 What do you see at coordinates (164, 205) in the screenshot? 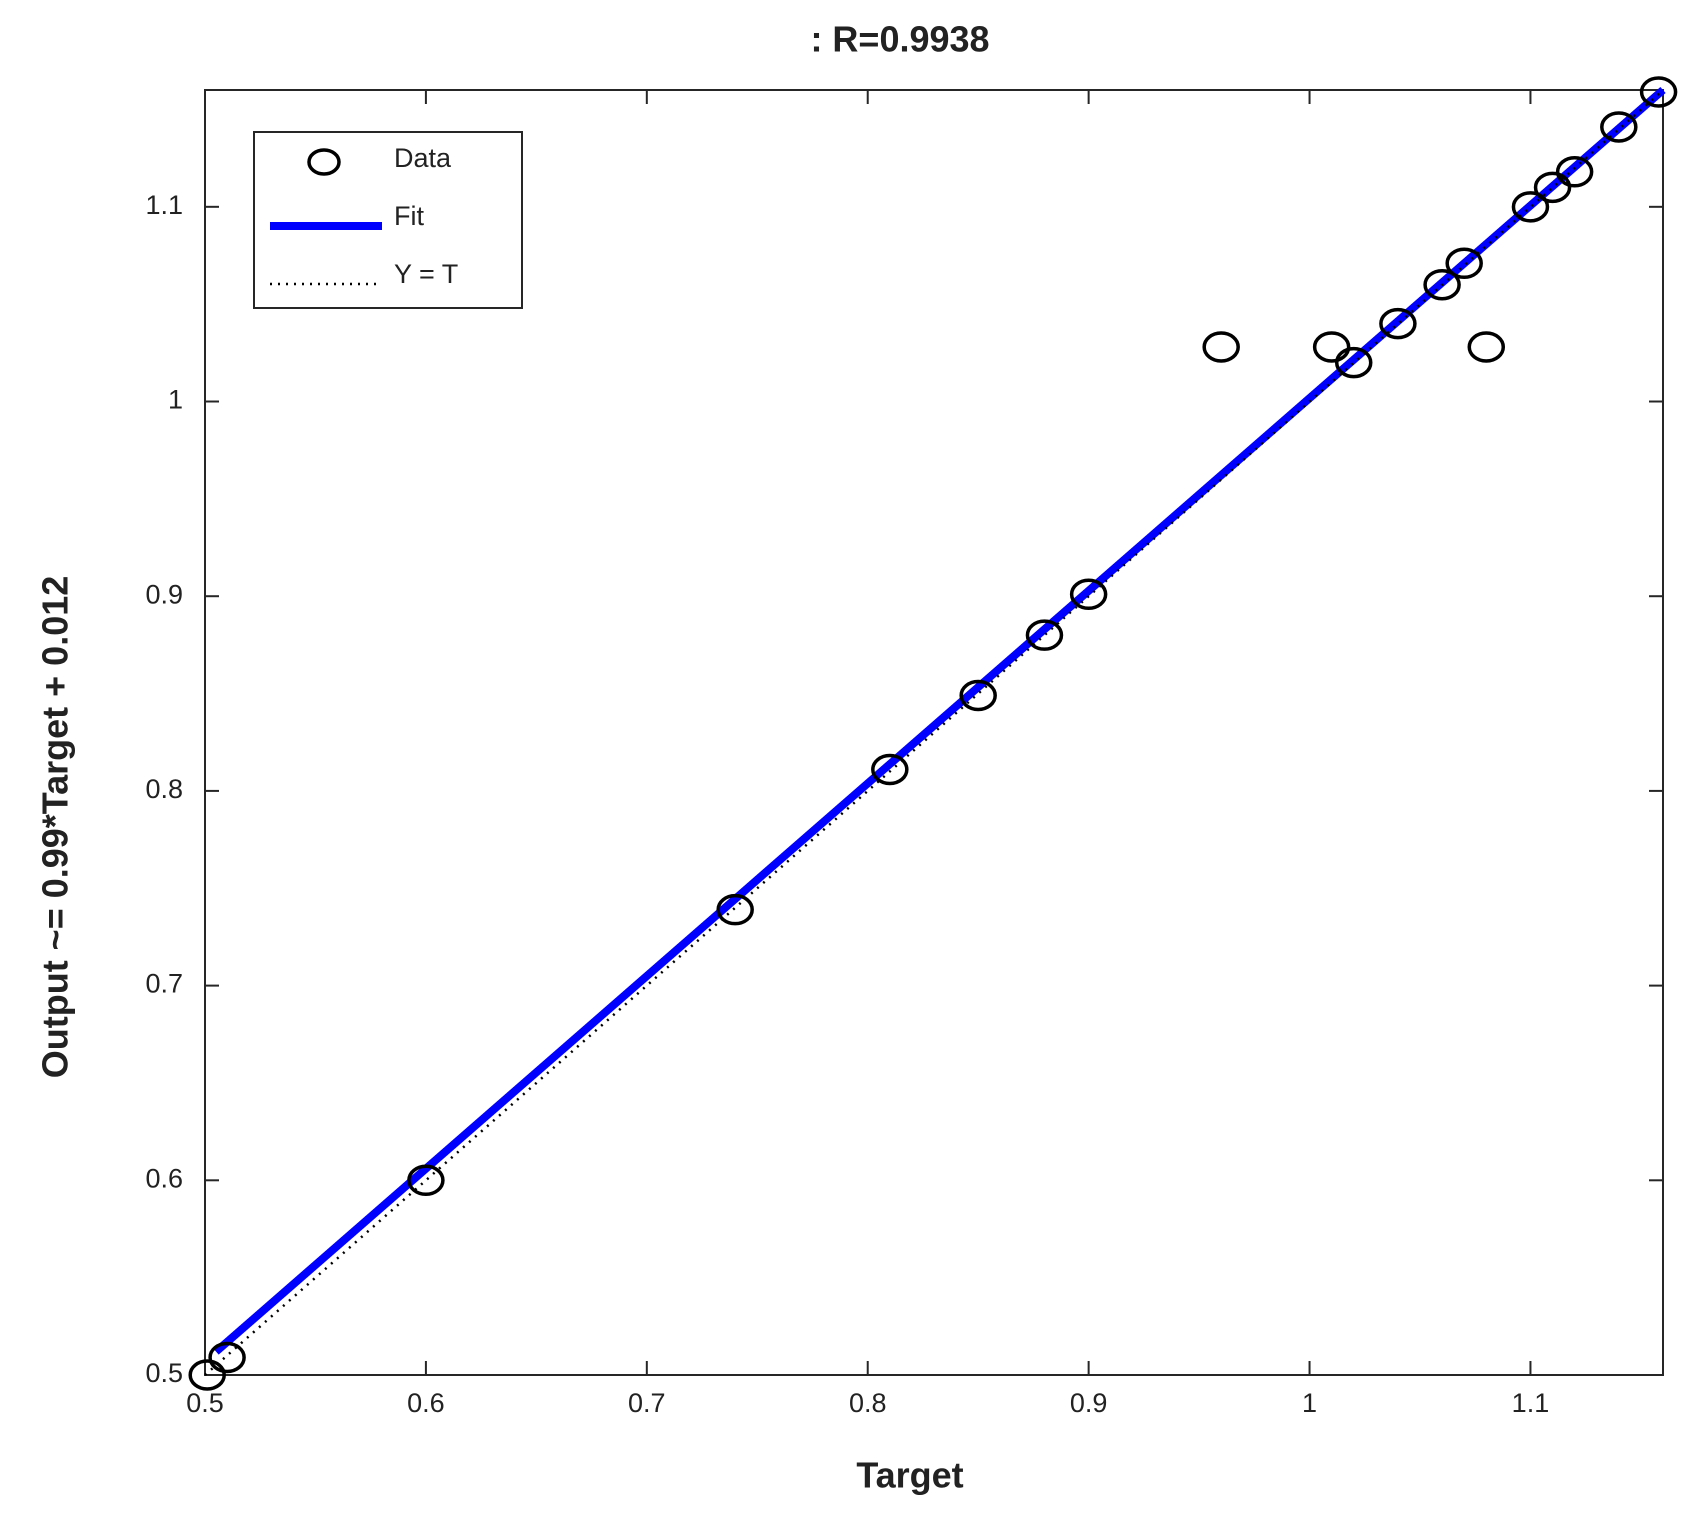
I see `y-tick-label: 1.1` at bounding box center [164, 205].